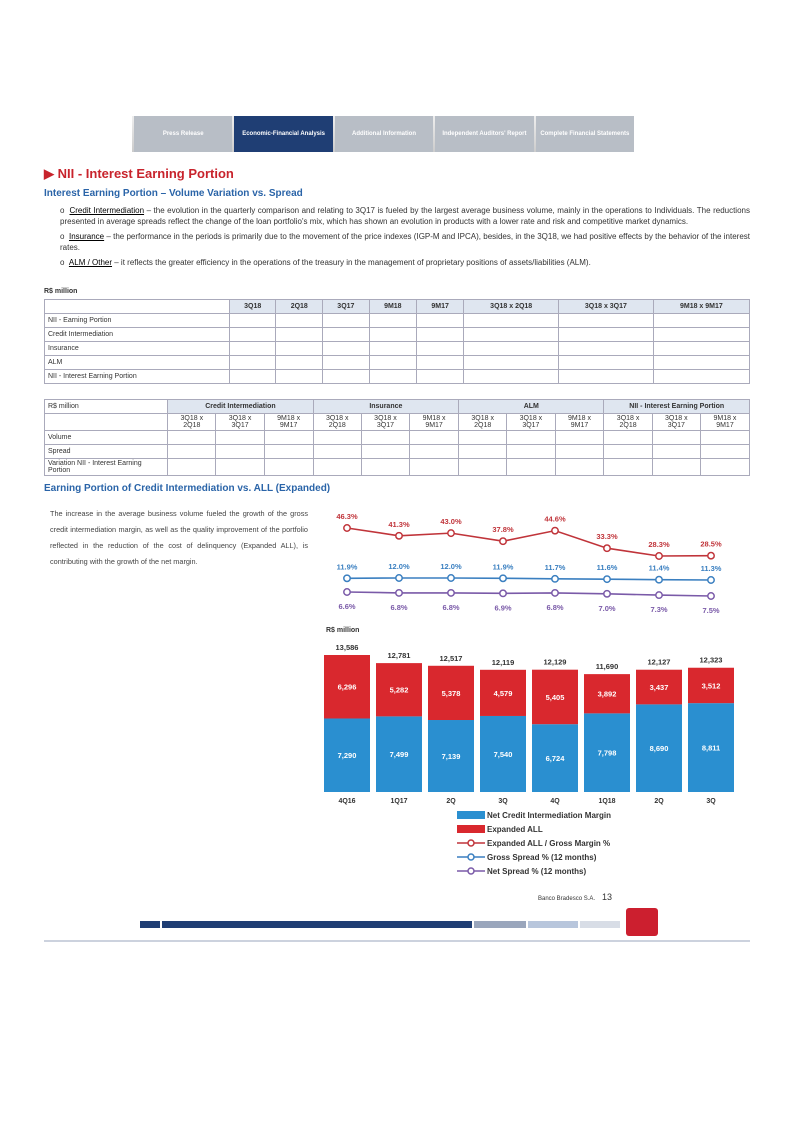 This screenshot has width=794, height=1123. Describe the element at coordinates (566, 899) in the screenshot. I see `footer-company: Banco Bradesco S.A.` at that location.